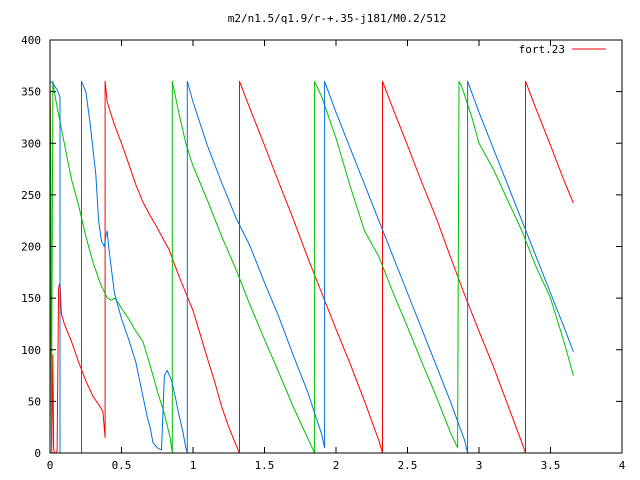  I want to click on x-tick-label: 4, so click(622, 465).